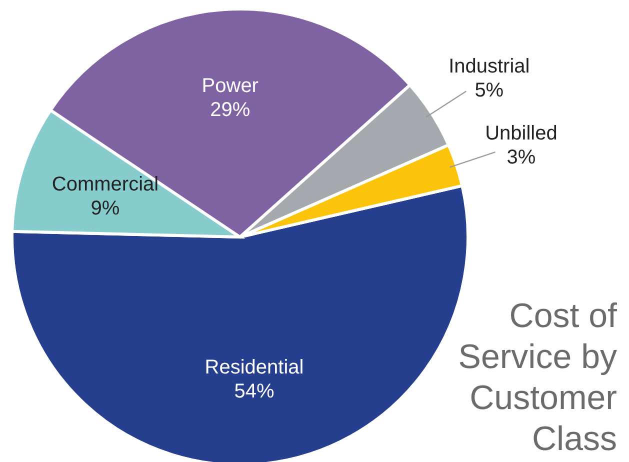 The width and height of the screenshot is (629, 462). Describe the element at coordinates (105, 208) in the screenshot. I see `data-label: 9%` at that location.